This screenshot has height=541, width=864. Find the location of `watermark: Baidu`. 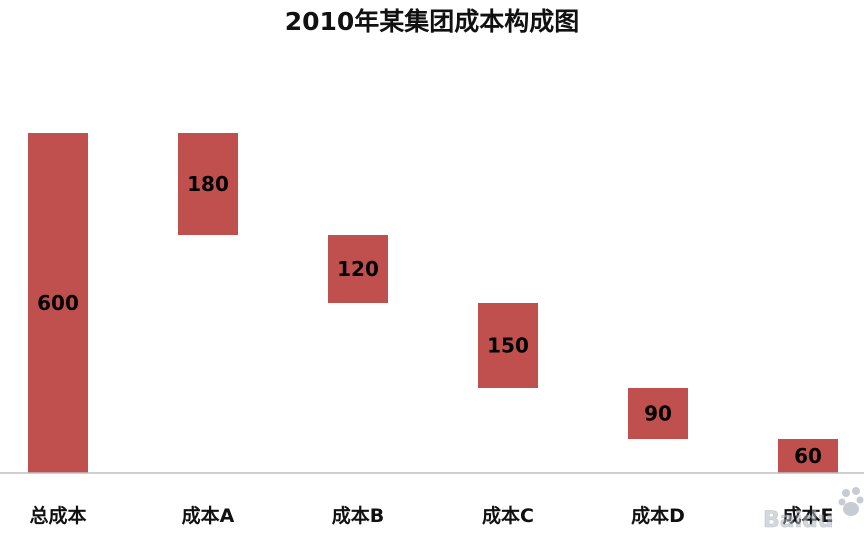

watermark: Baidu is located at coordinates (813, 510).